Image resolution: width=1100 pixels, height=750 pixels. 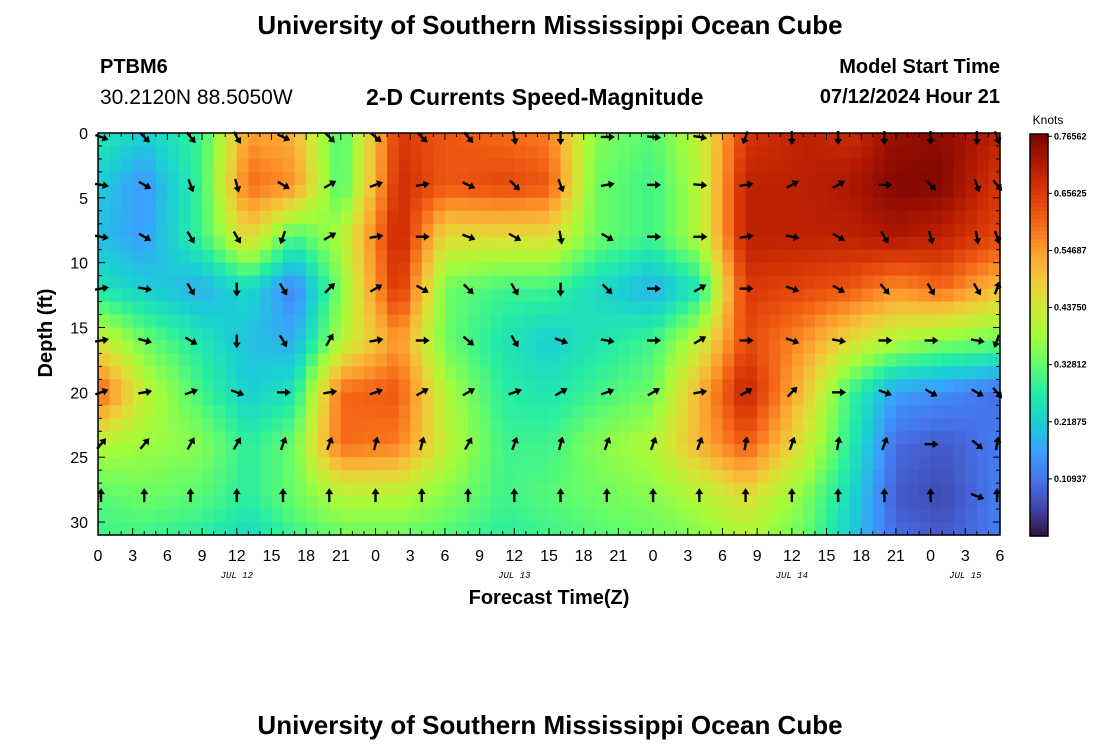 What do you see at coordinates (687, 556) in the screenshot?
I see `x-tick-label: 3` at bounding box center [687, 556].